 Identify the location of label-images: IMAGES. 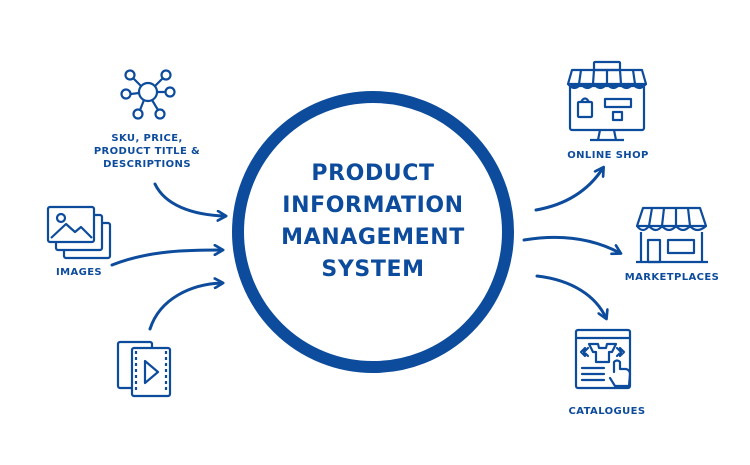
(79, 272).